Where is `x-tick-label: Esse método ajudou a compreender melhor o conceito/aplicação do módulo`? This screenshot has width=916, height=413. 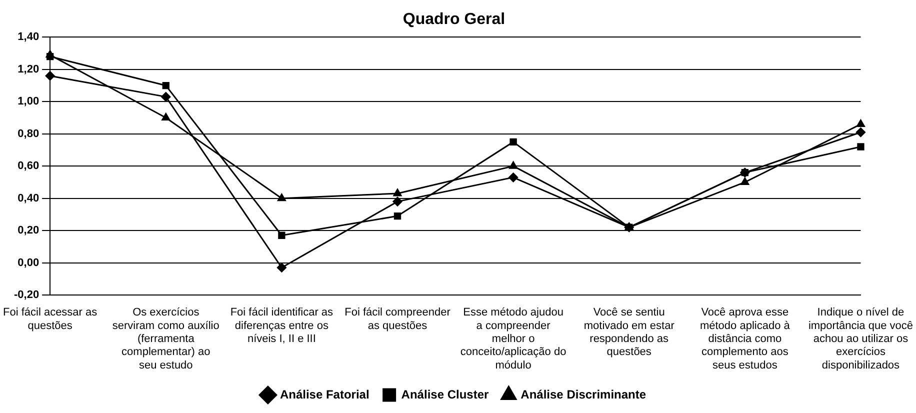 x-tick-label: Esse método ajudou a compreender melhor o conceito/aplicação do módulo is located at coordinates (513, 339).